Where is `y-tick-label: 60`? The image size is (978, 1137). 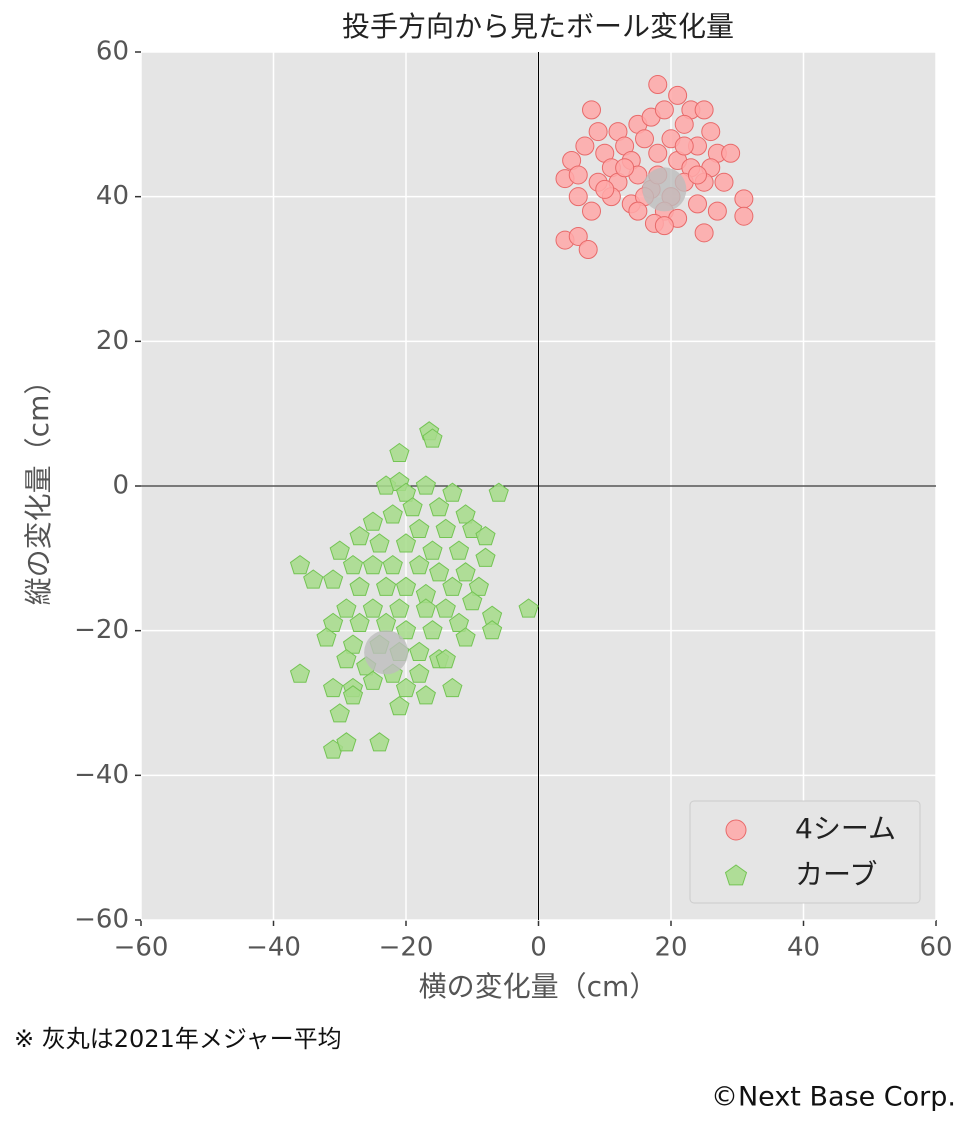 y-tick-label: 60 is located at coordinates (112, 52).